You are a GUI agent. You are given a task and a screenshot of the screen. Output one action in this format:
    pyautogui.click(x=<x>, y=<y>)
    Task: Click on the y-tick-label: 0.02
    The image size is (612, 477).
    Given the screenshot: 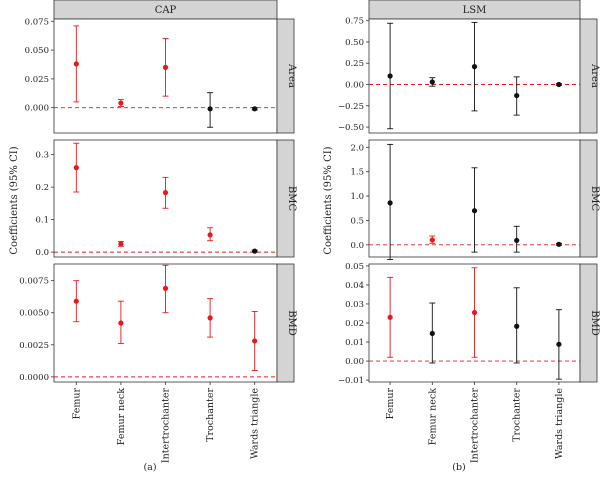 What is the action you would take?
    pyautogui.click(x=354, y=324)
    